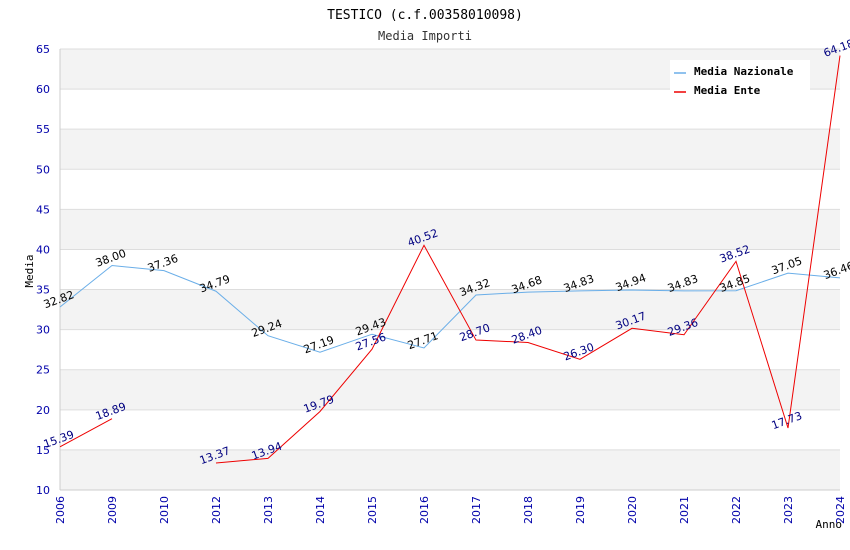 The image size is (850, 550). I want to click on data-label: 27.19, so click(319, 344).